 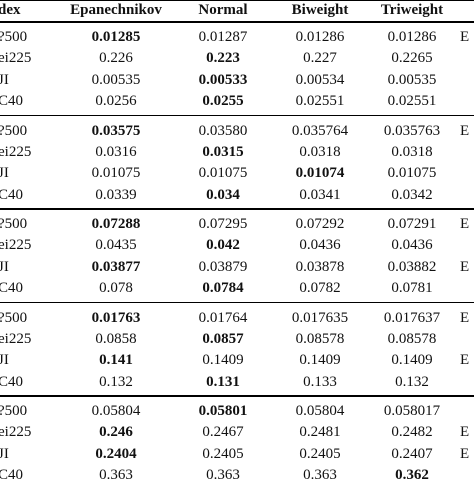 I want to click on value-cell: 0.363, so click(x=320, y=475).